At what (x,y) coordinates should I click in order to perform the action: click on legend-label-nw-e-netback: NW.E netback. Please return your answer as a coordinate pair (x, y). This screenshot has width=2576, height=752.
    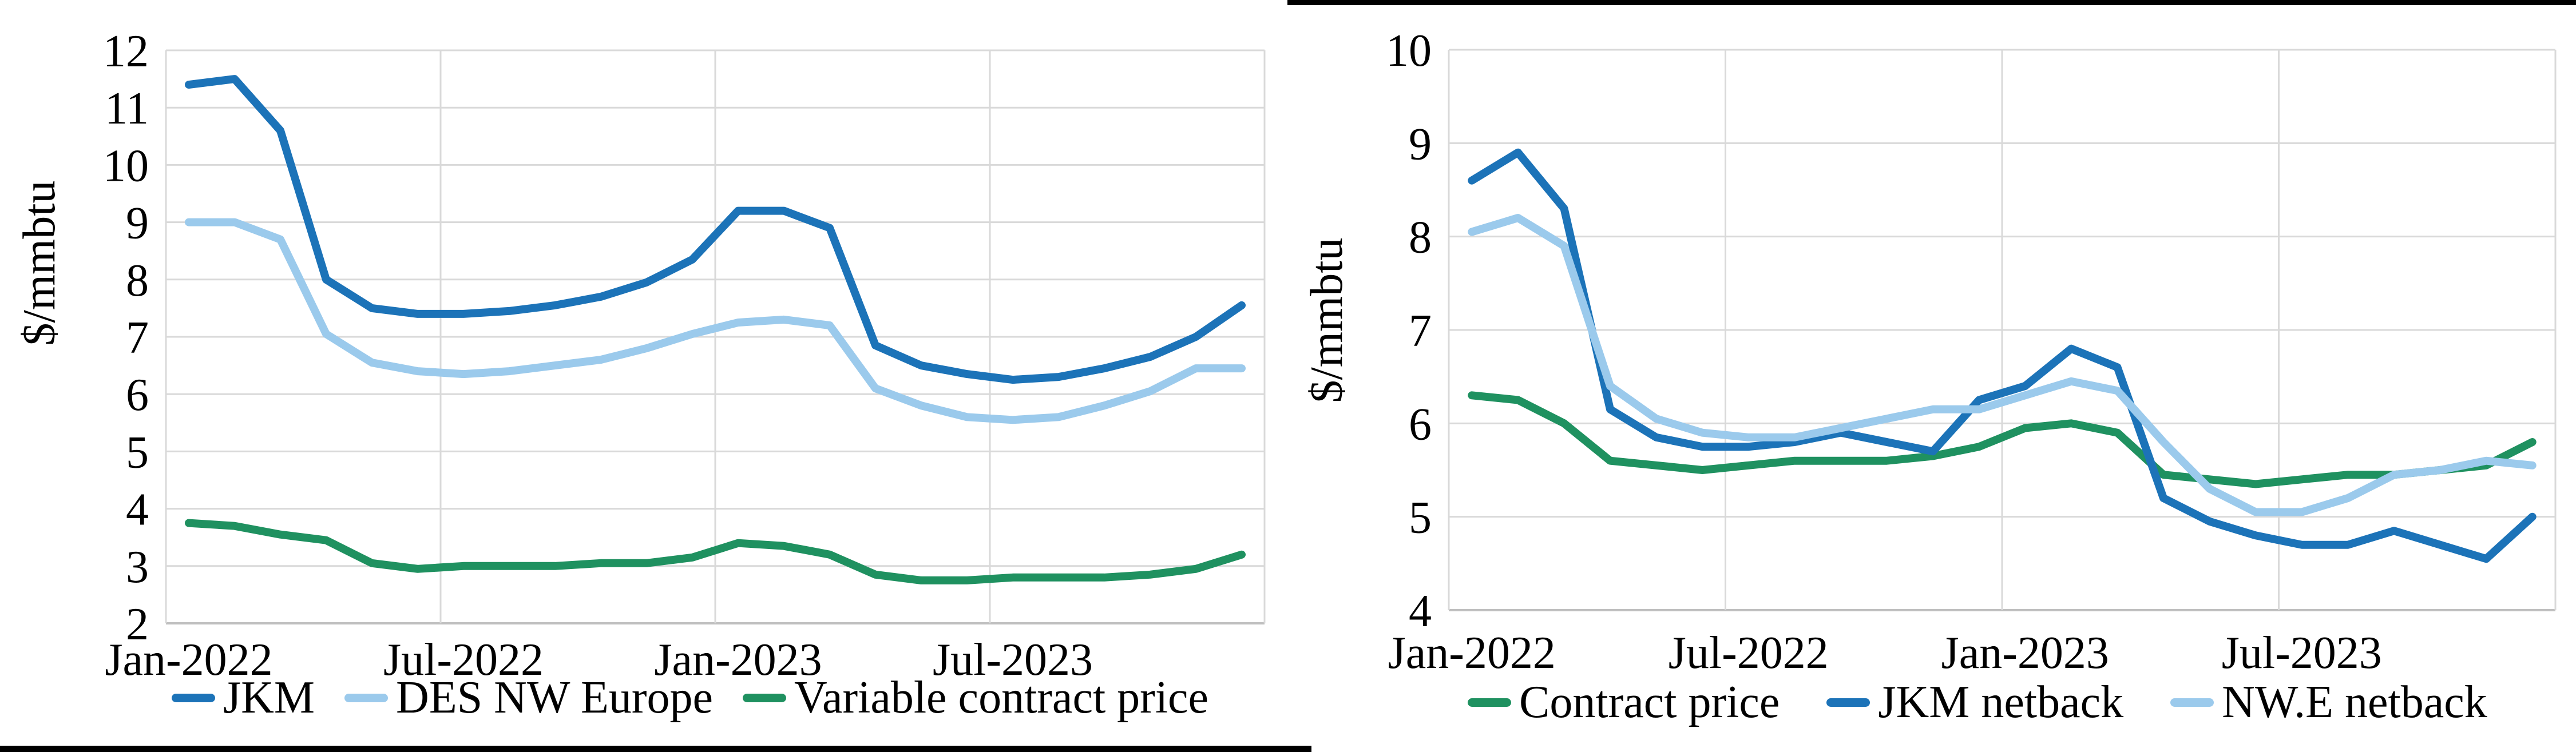
    Looking at the image, I should click on (2354, 702).